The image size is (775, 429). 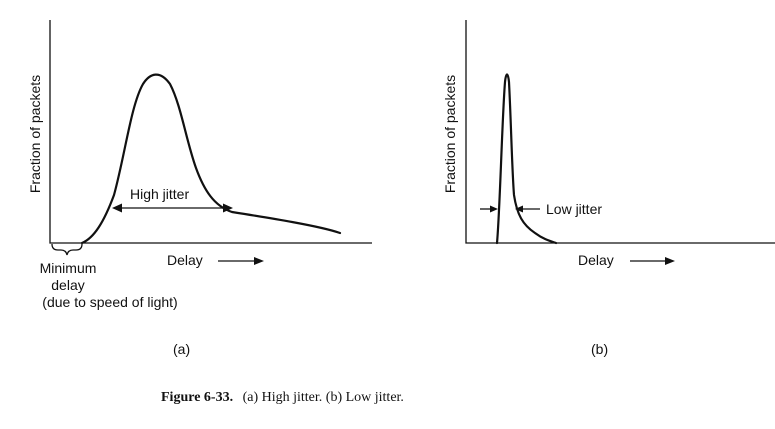 What do you see at coordinates (109, 302) in the screenshot?
I see `minimum-delay-label-line3: (due to speed of light)` at bounding box center [109, 302].